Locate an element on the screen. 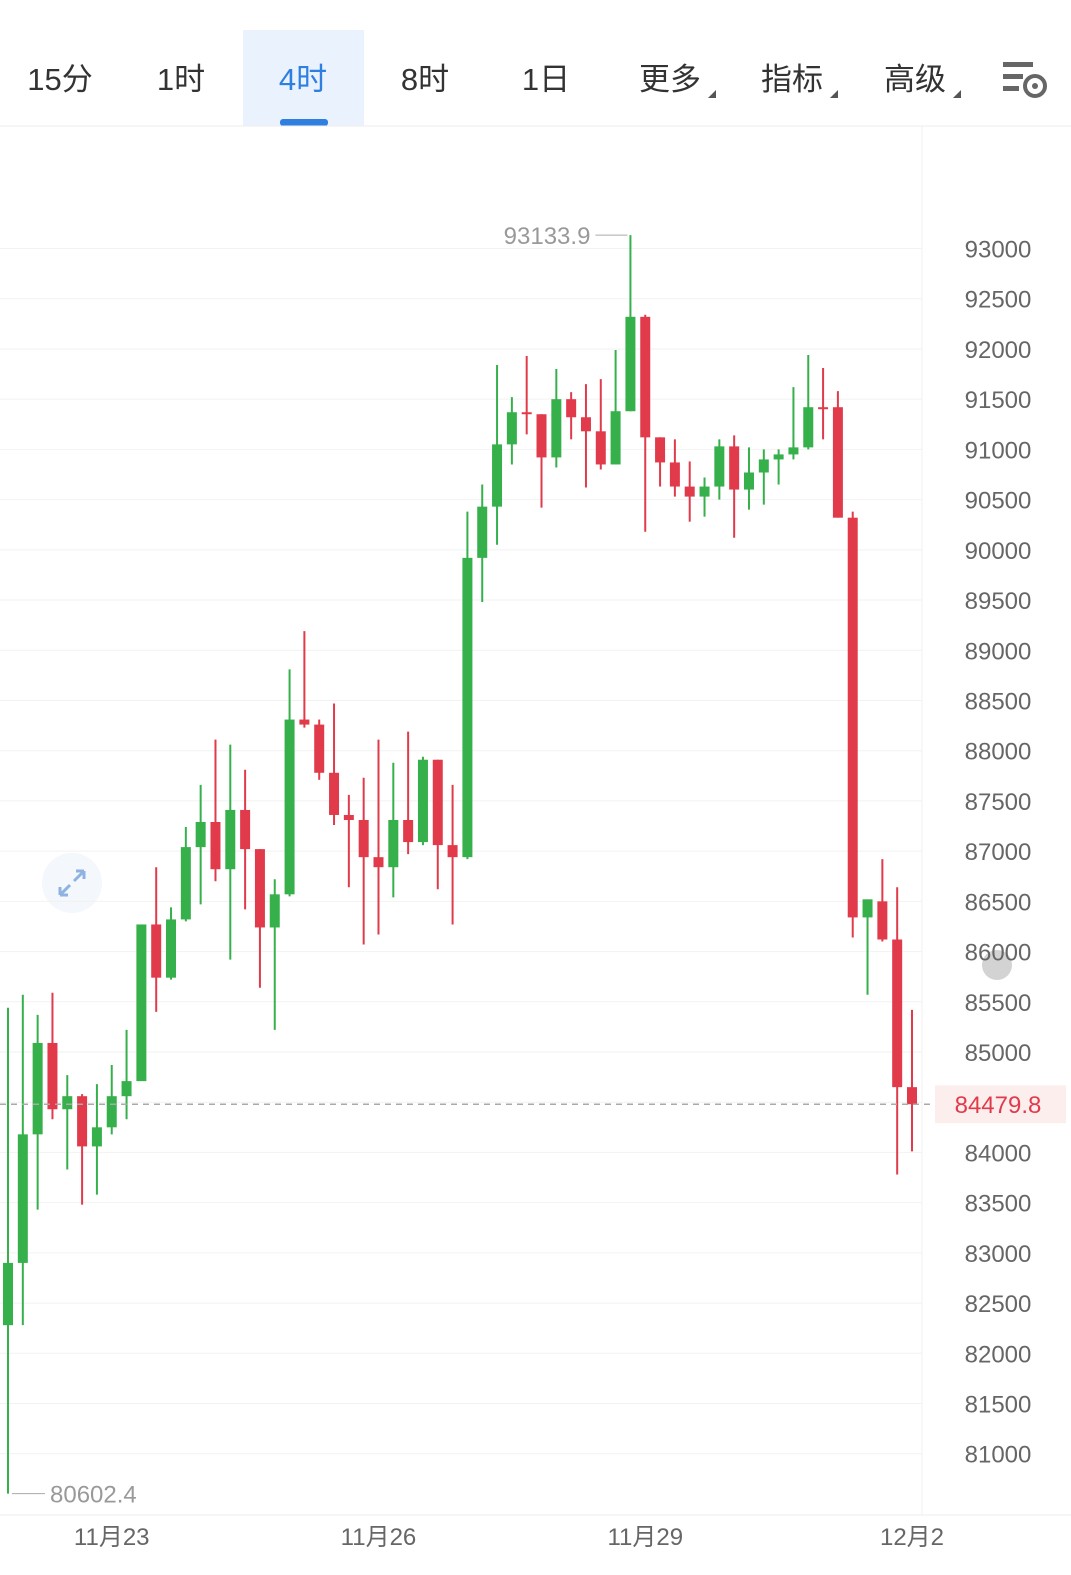 This screenshot has height=1575, width=1071. active-tab-bg is located at coordinates (303, 78).